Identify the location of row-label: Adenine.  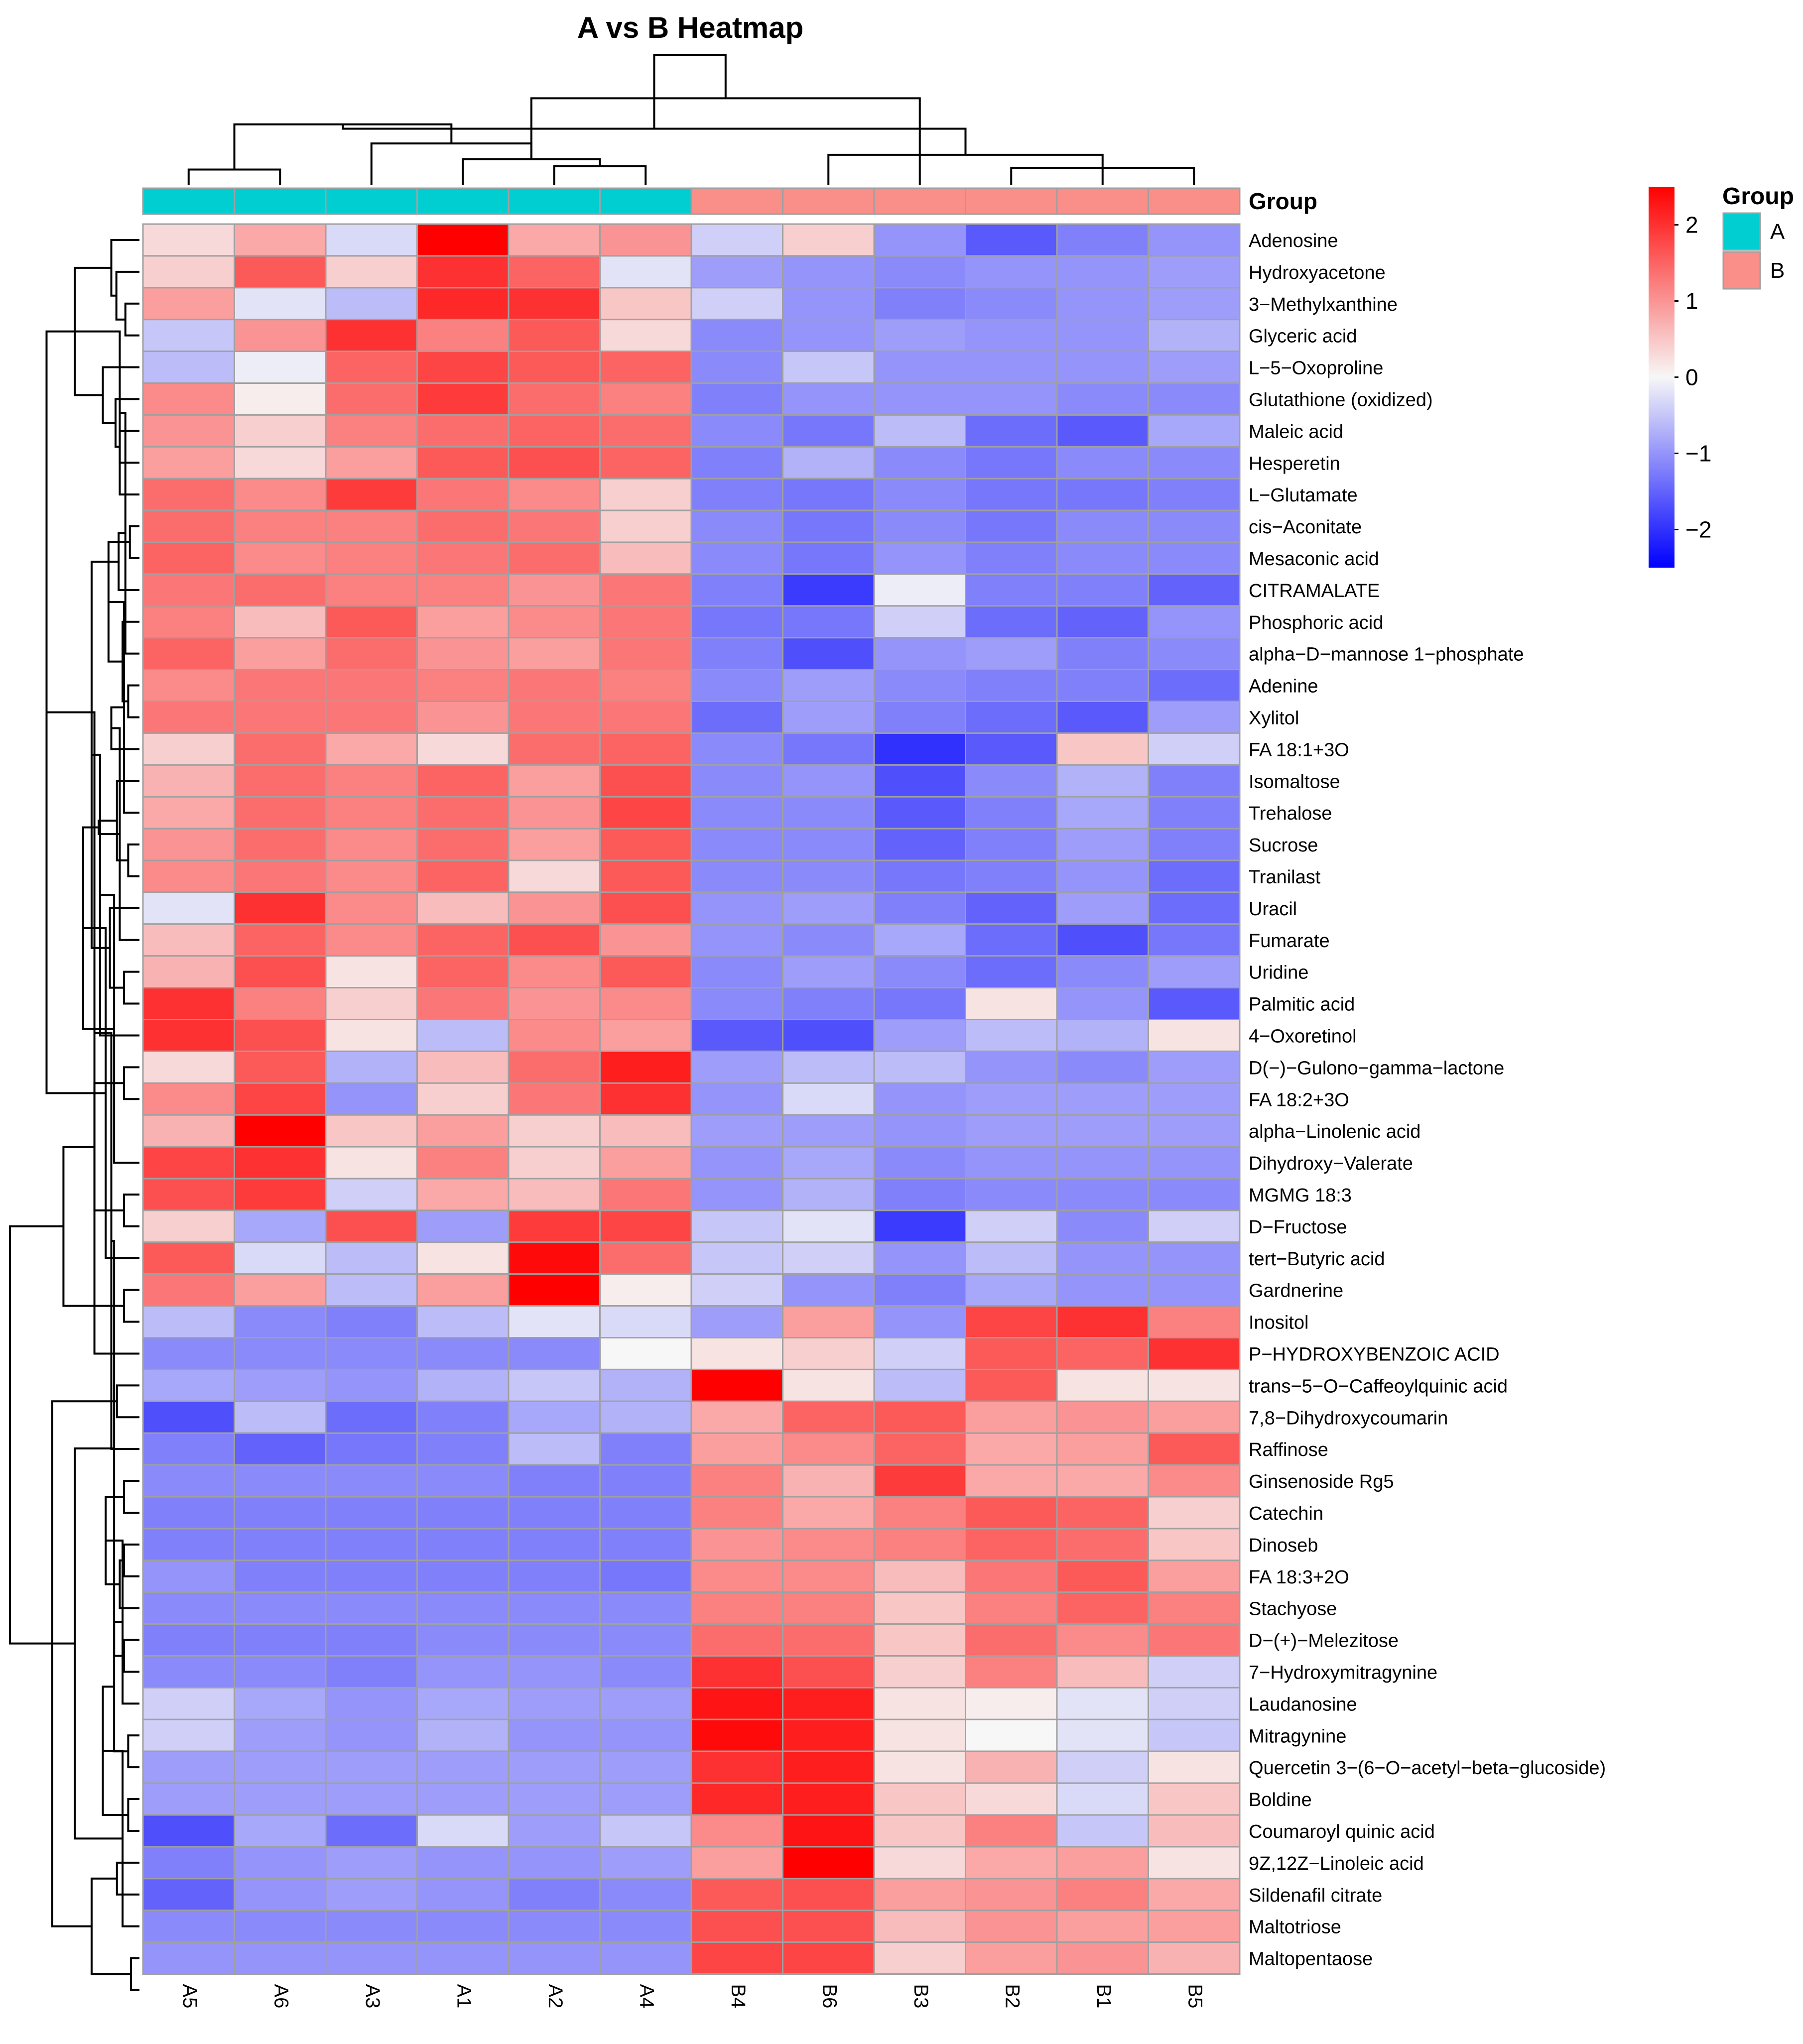
(1283, 687).